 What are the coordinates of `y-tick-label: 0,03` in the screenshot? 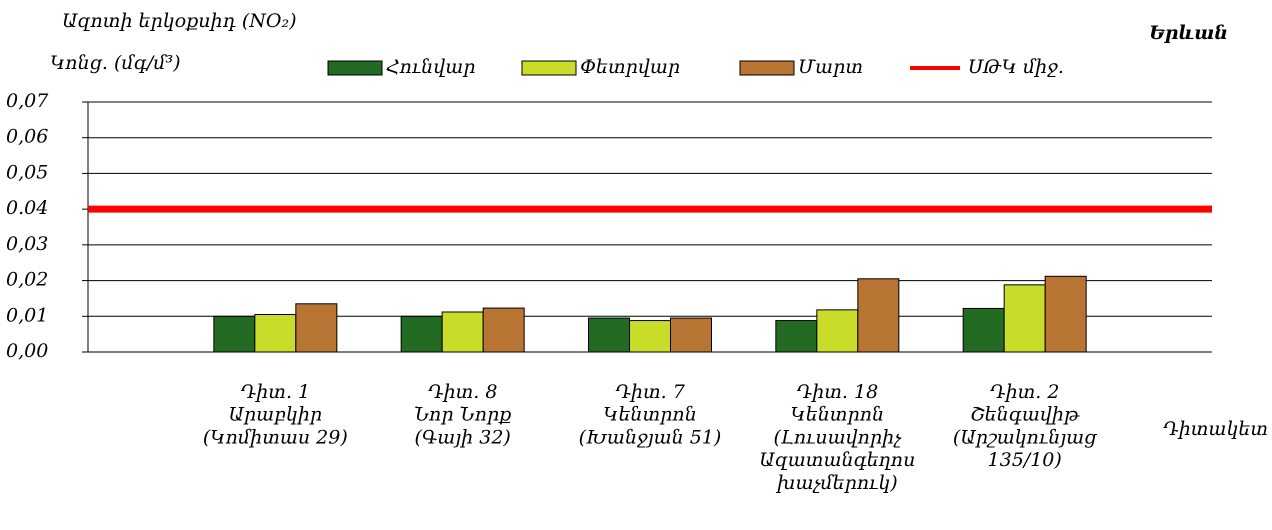 It's located at (27, 244).